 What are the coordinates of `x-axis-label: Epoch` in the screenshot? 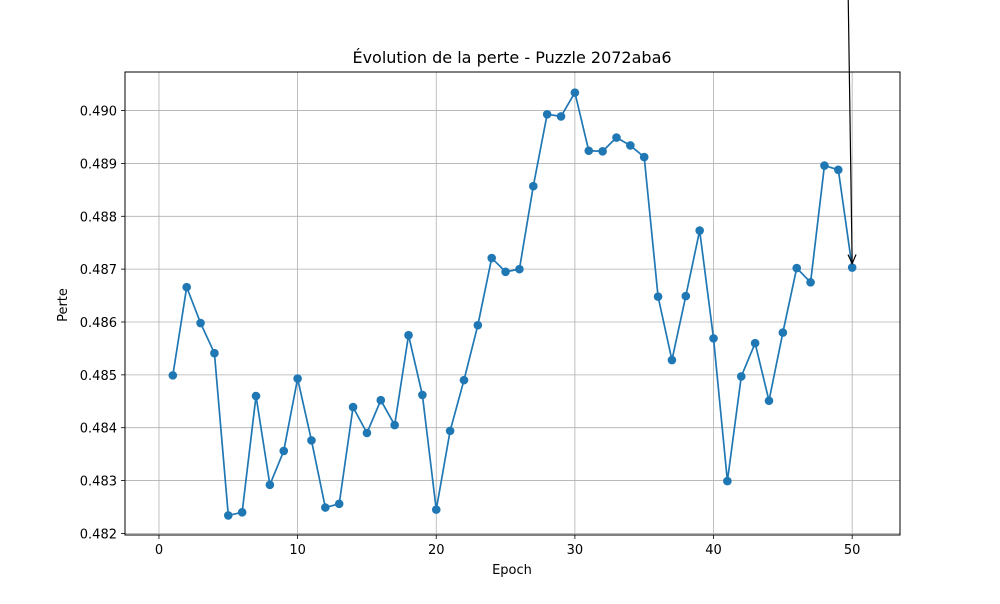 It's located at (512, 570).